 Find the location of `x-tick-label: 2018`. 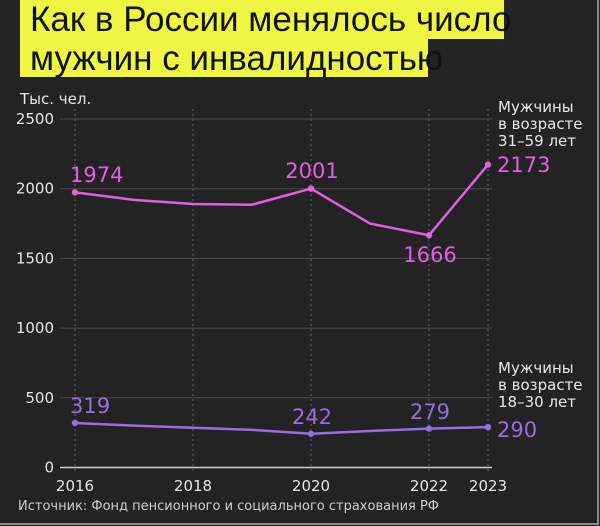

x-tick-label: 2018 is located at coordinates (193, 486).